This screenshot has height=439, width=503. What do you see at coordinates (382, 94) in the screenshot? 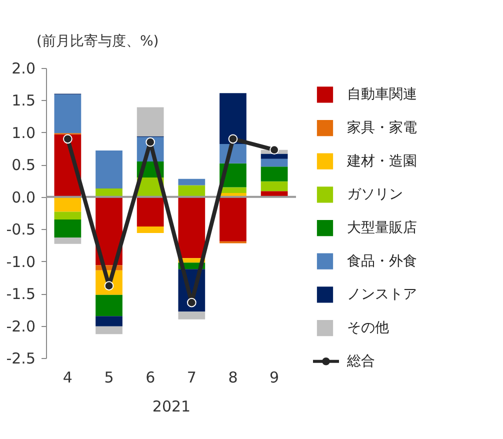
I see `legend-label: 自動車関連` at bounding box center [382, 94].